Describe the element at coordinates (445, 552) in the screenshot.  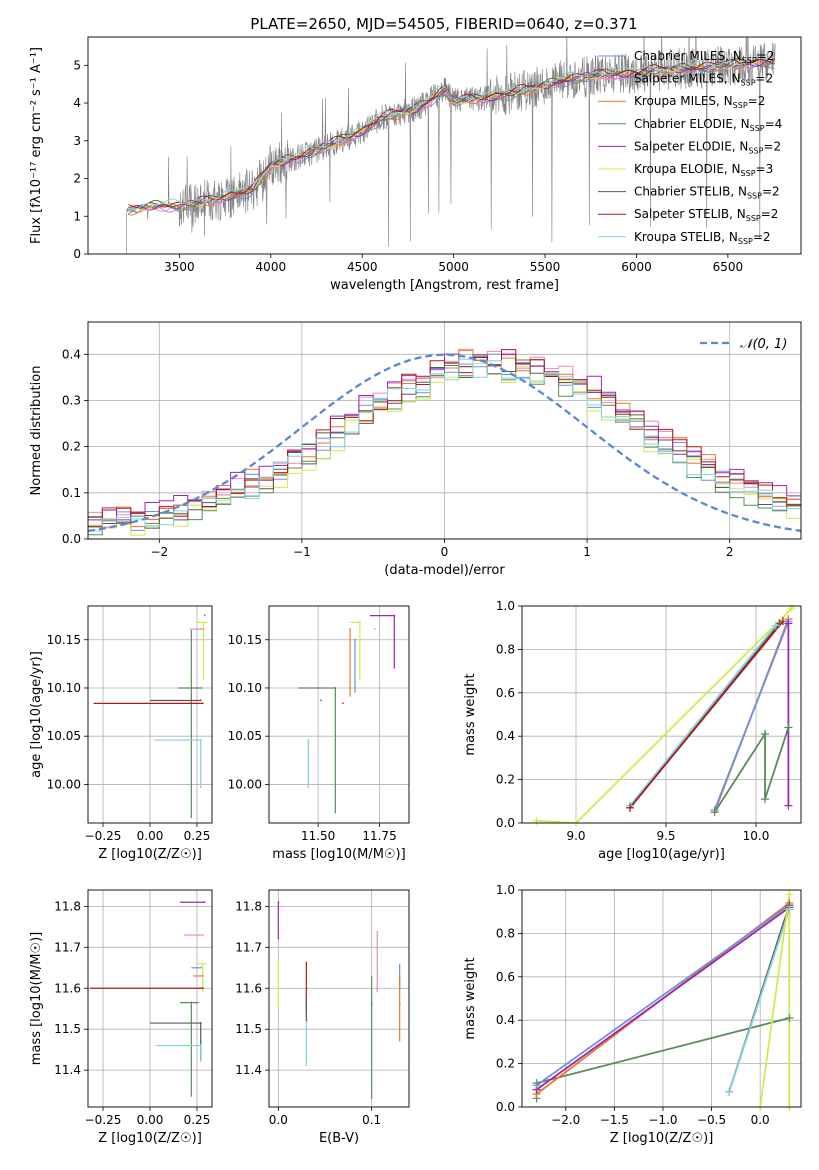
I see `x-tick-label: 0` at that location.